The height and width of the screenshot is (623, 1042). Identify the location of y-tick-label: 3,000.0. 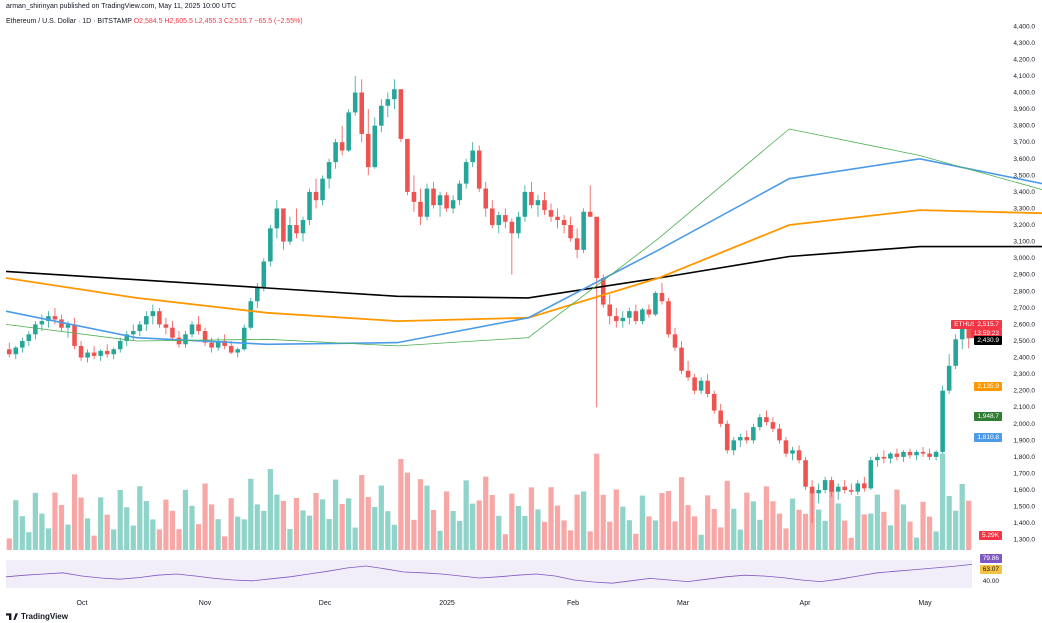
(1024, 258).